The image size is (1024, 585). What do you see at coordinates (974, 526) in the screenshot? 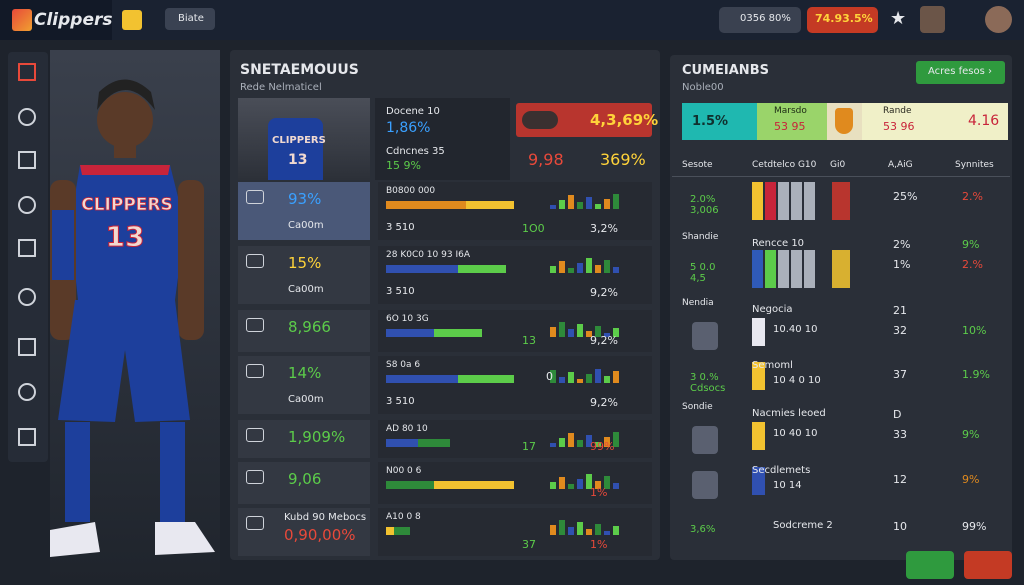
I see `row-pct: 99%` at bounding box center [974, 526].